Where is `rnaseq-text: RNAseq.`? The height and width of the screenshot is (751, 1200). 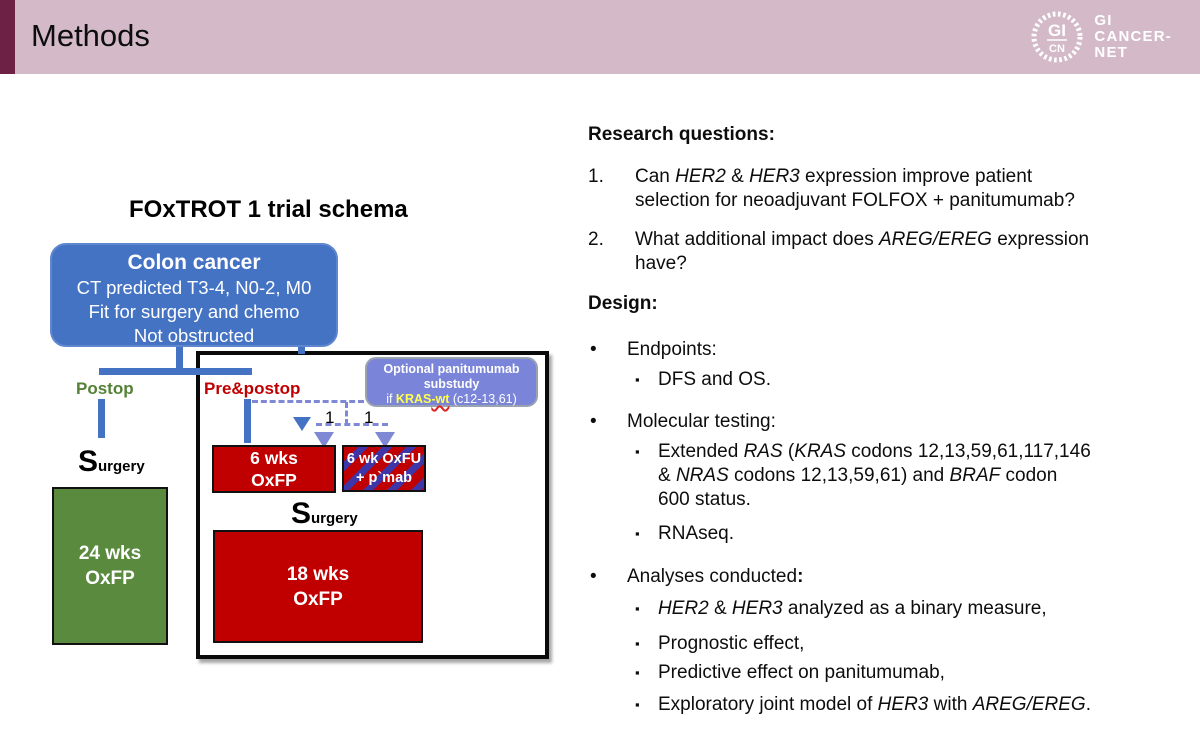 rnaseq-text: RNAseq. is located at coordinates (696, 533).